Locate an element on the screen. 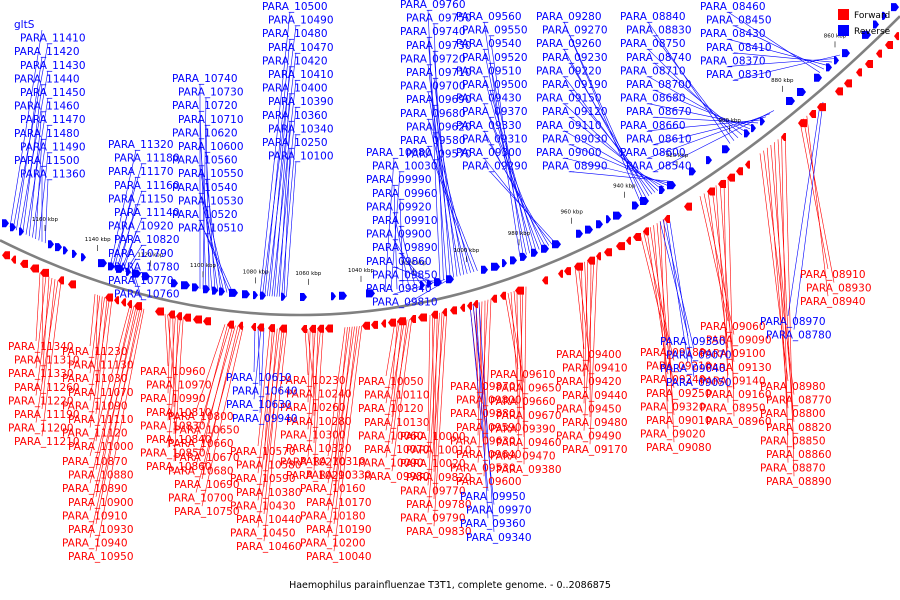  gene-label: PARA_10940 is located at coordinates (95, 544).